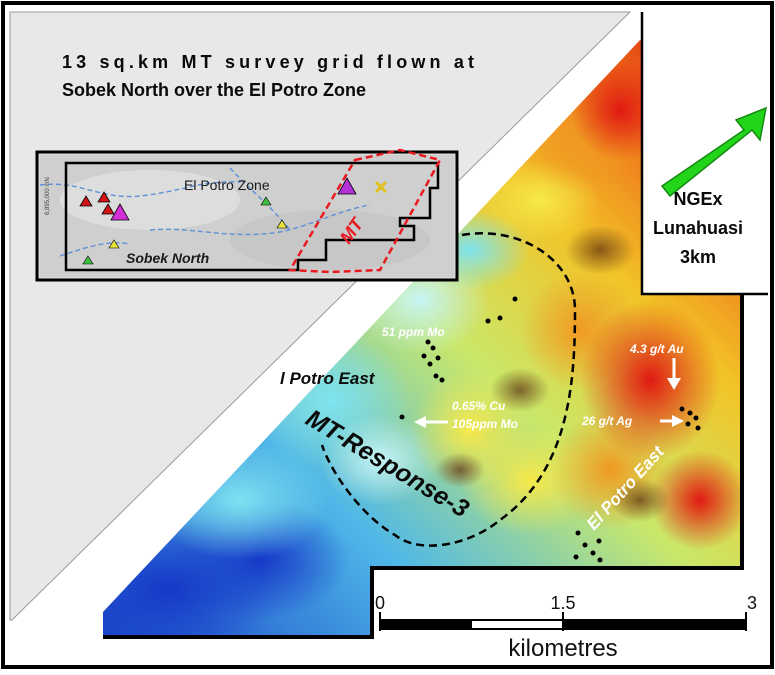 This screenshot has height=675, width=775. Describe the element at coordinates (266, 201) in the screenshot. I see `inset-marker-green` at that location.